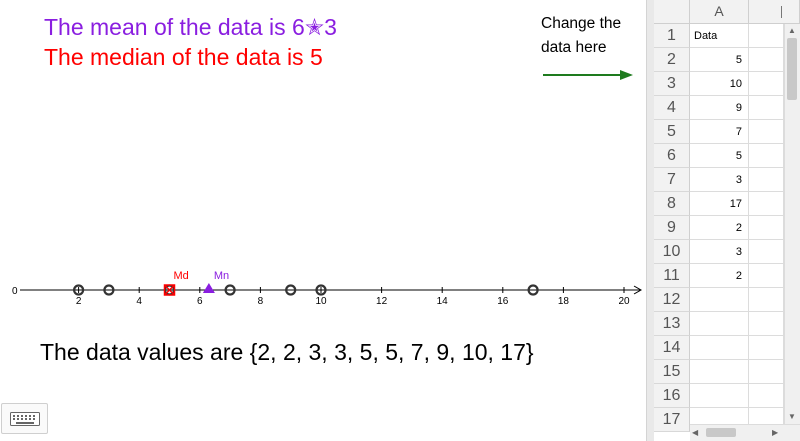  What do you see at coordinates (792, 416) in the screenshot?
I see `scroll-down-icon: ▼` at bounding box center [792, 416].